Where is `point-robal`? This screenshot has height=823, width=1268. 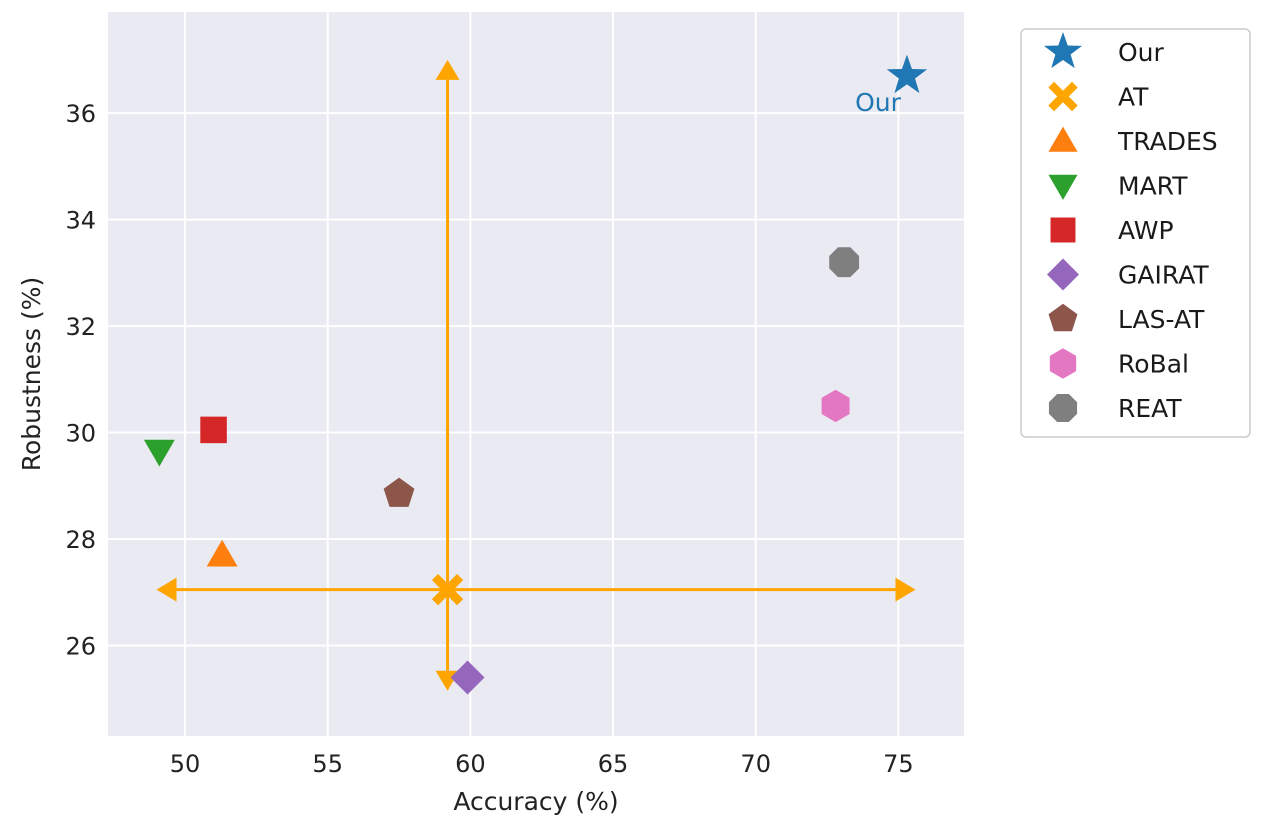 point-robal is located at coordinates (835, 406).